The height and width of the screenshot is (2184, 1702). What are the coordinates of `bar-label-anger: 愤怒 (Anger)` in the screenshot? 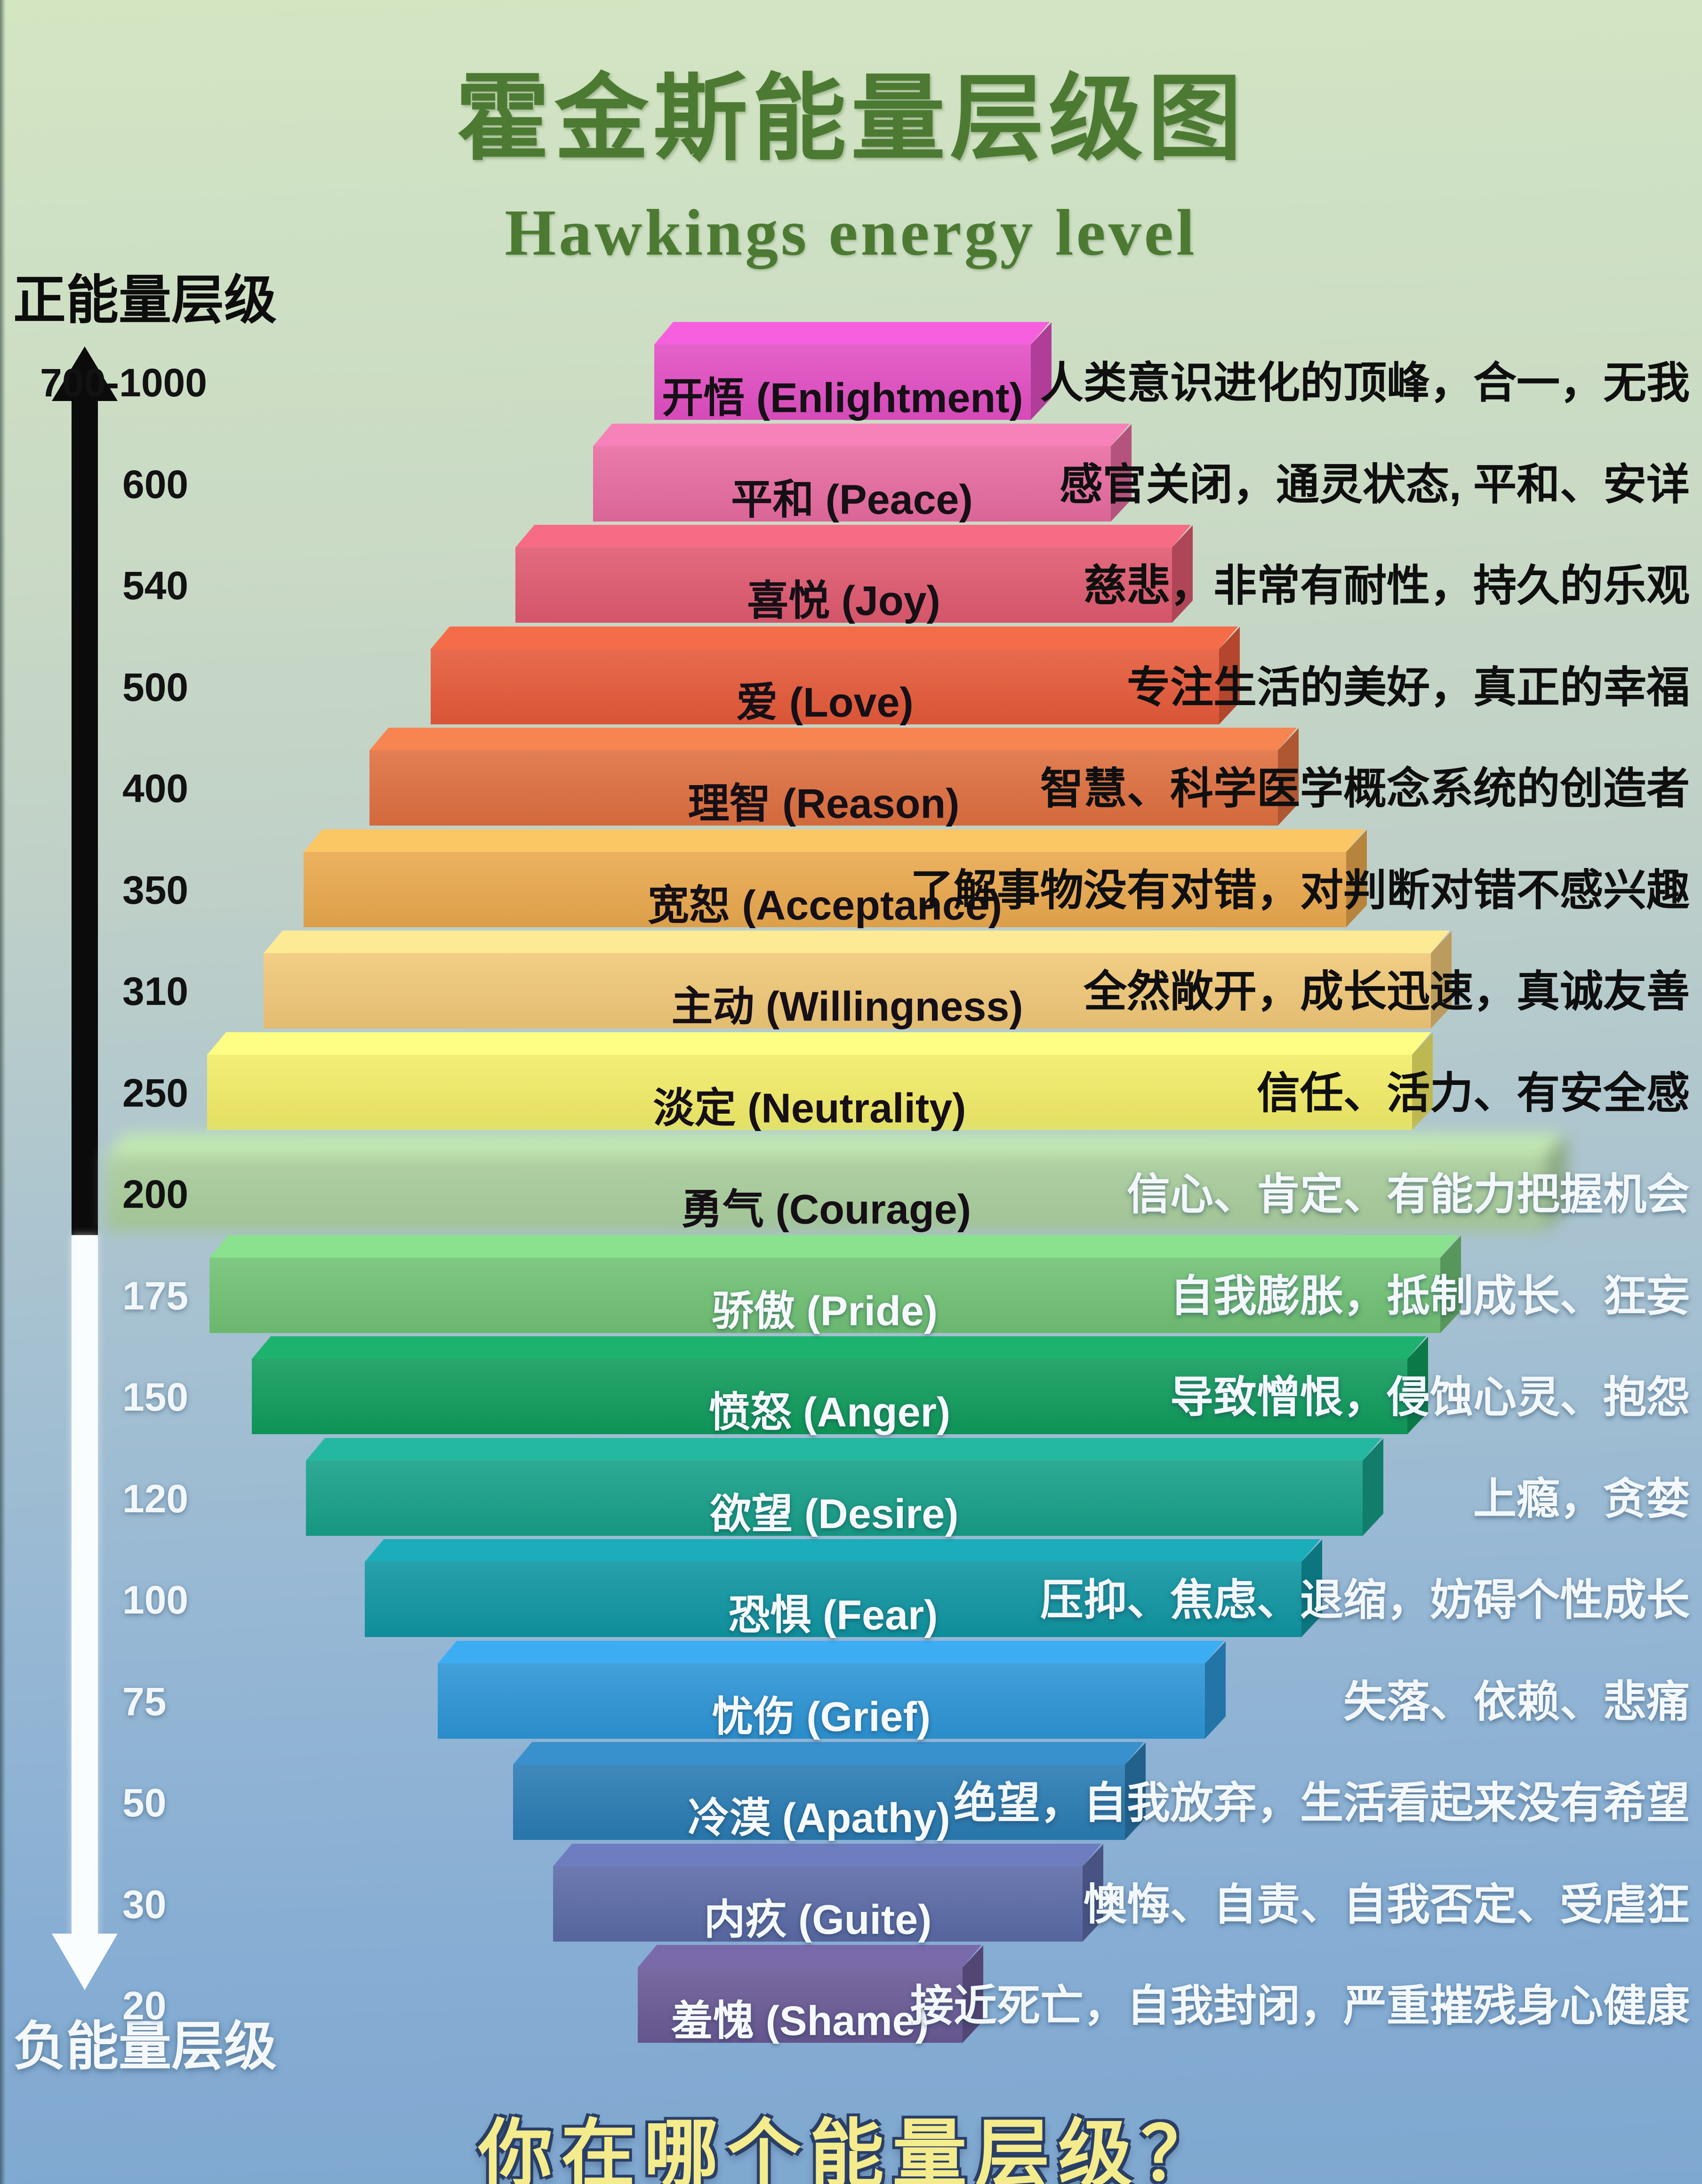 It's located at (829, 1412).